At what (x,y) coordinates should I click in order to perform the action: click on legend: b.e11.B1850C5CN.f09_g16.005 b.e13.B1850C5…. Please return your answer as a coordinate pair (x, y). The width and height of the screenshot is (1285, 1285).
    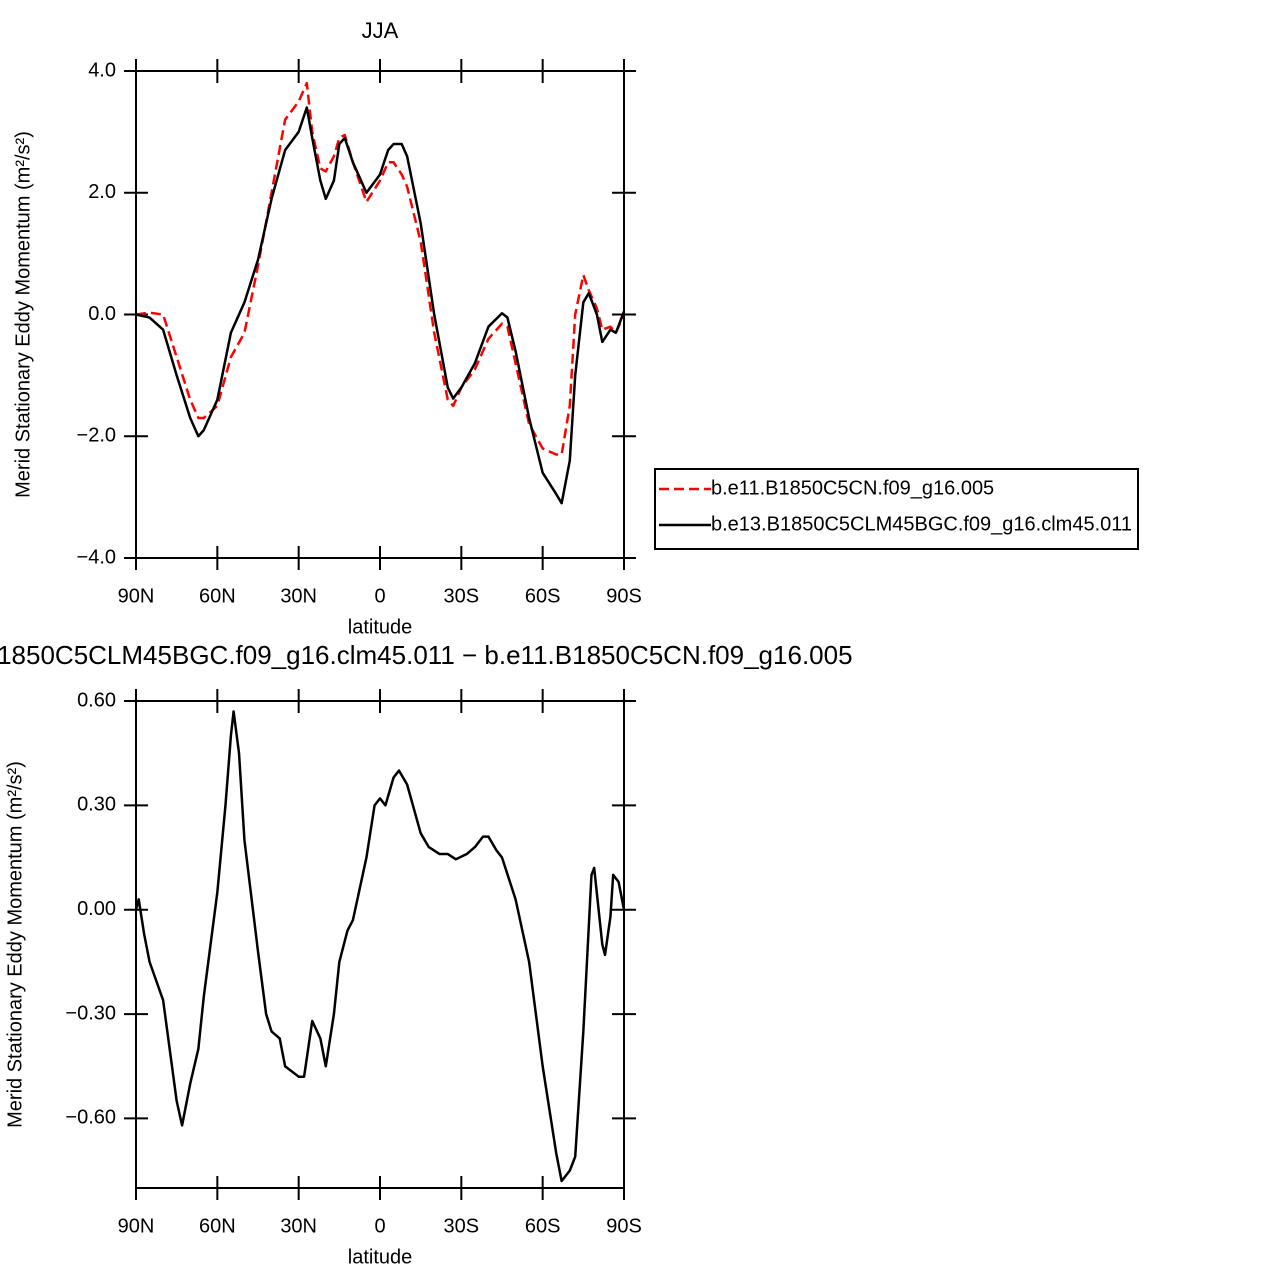
    Looking at the image, I should click on (897, 509).